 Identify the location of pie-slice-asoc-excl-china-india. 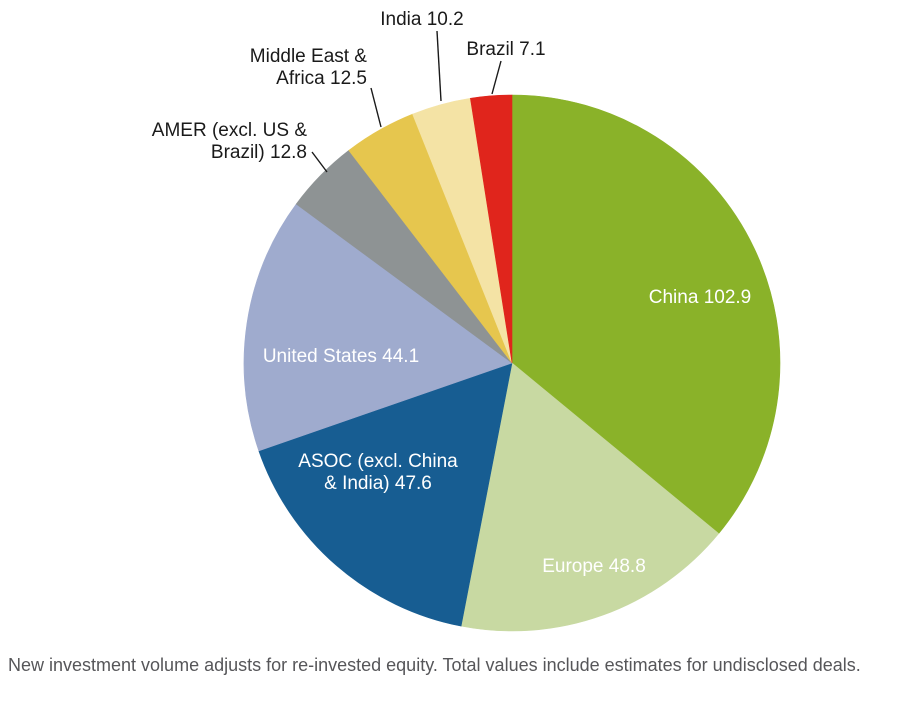
(385, 494).